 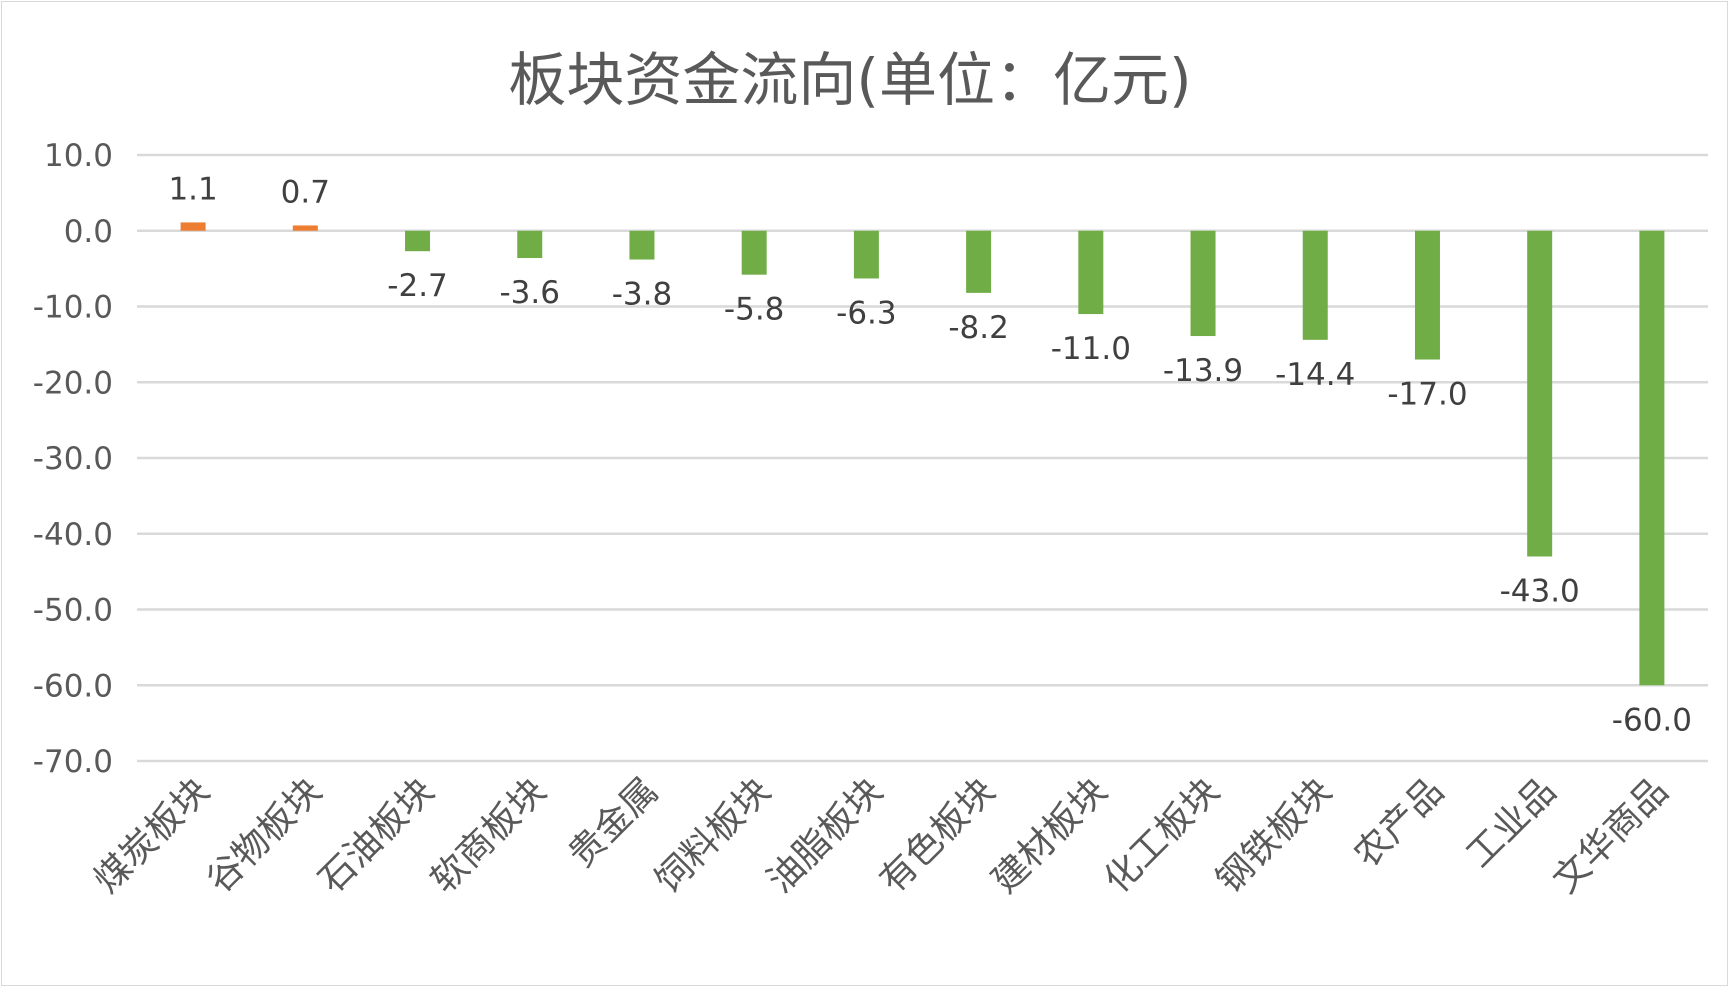 I want to click on x-category-label: 文华商品, so click(x=1610, y=835).